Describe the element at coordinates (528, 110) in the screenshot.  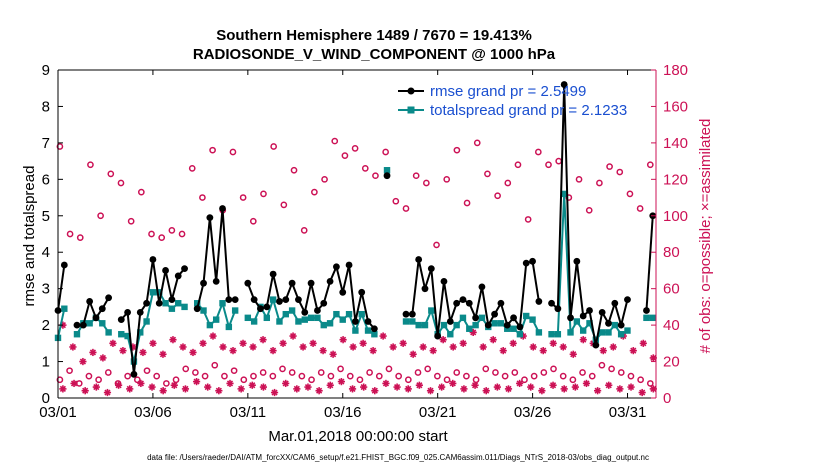
I see `legend-spread-label: totalspread grand pr = 2.1233` at that location.